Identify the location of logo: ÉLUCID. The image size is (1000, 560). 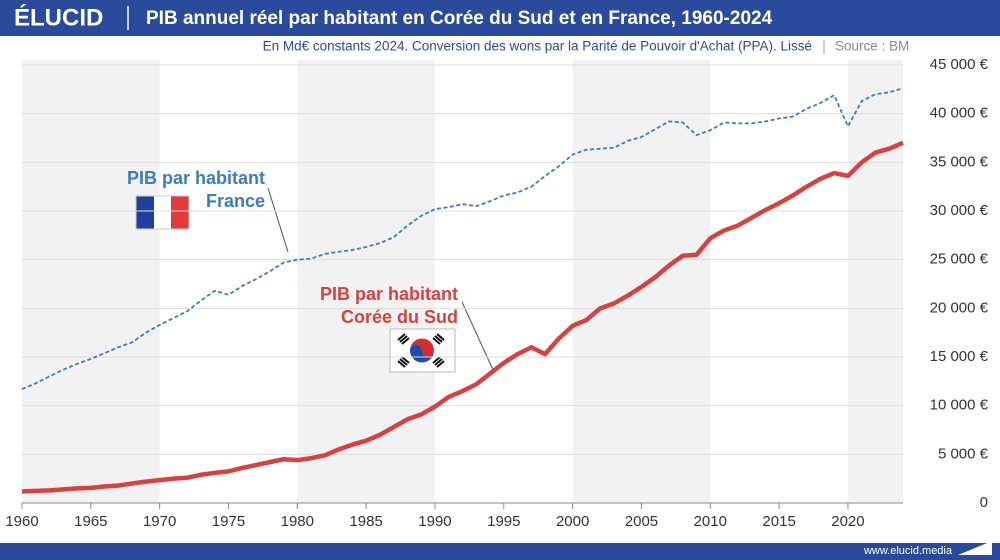
(58, 17).